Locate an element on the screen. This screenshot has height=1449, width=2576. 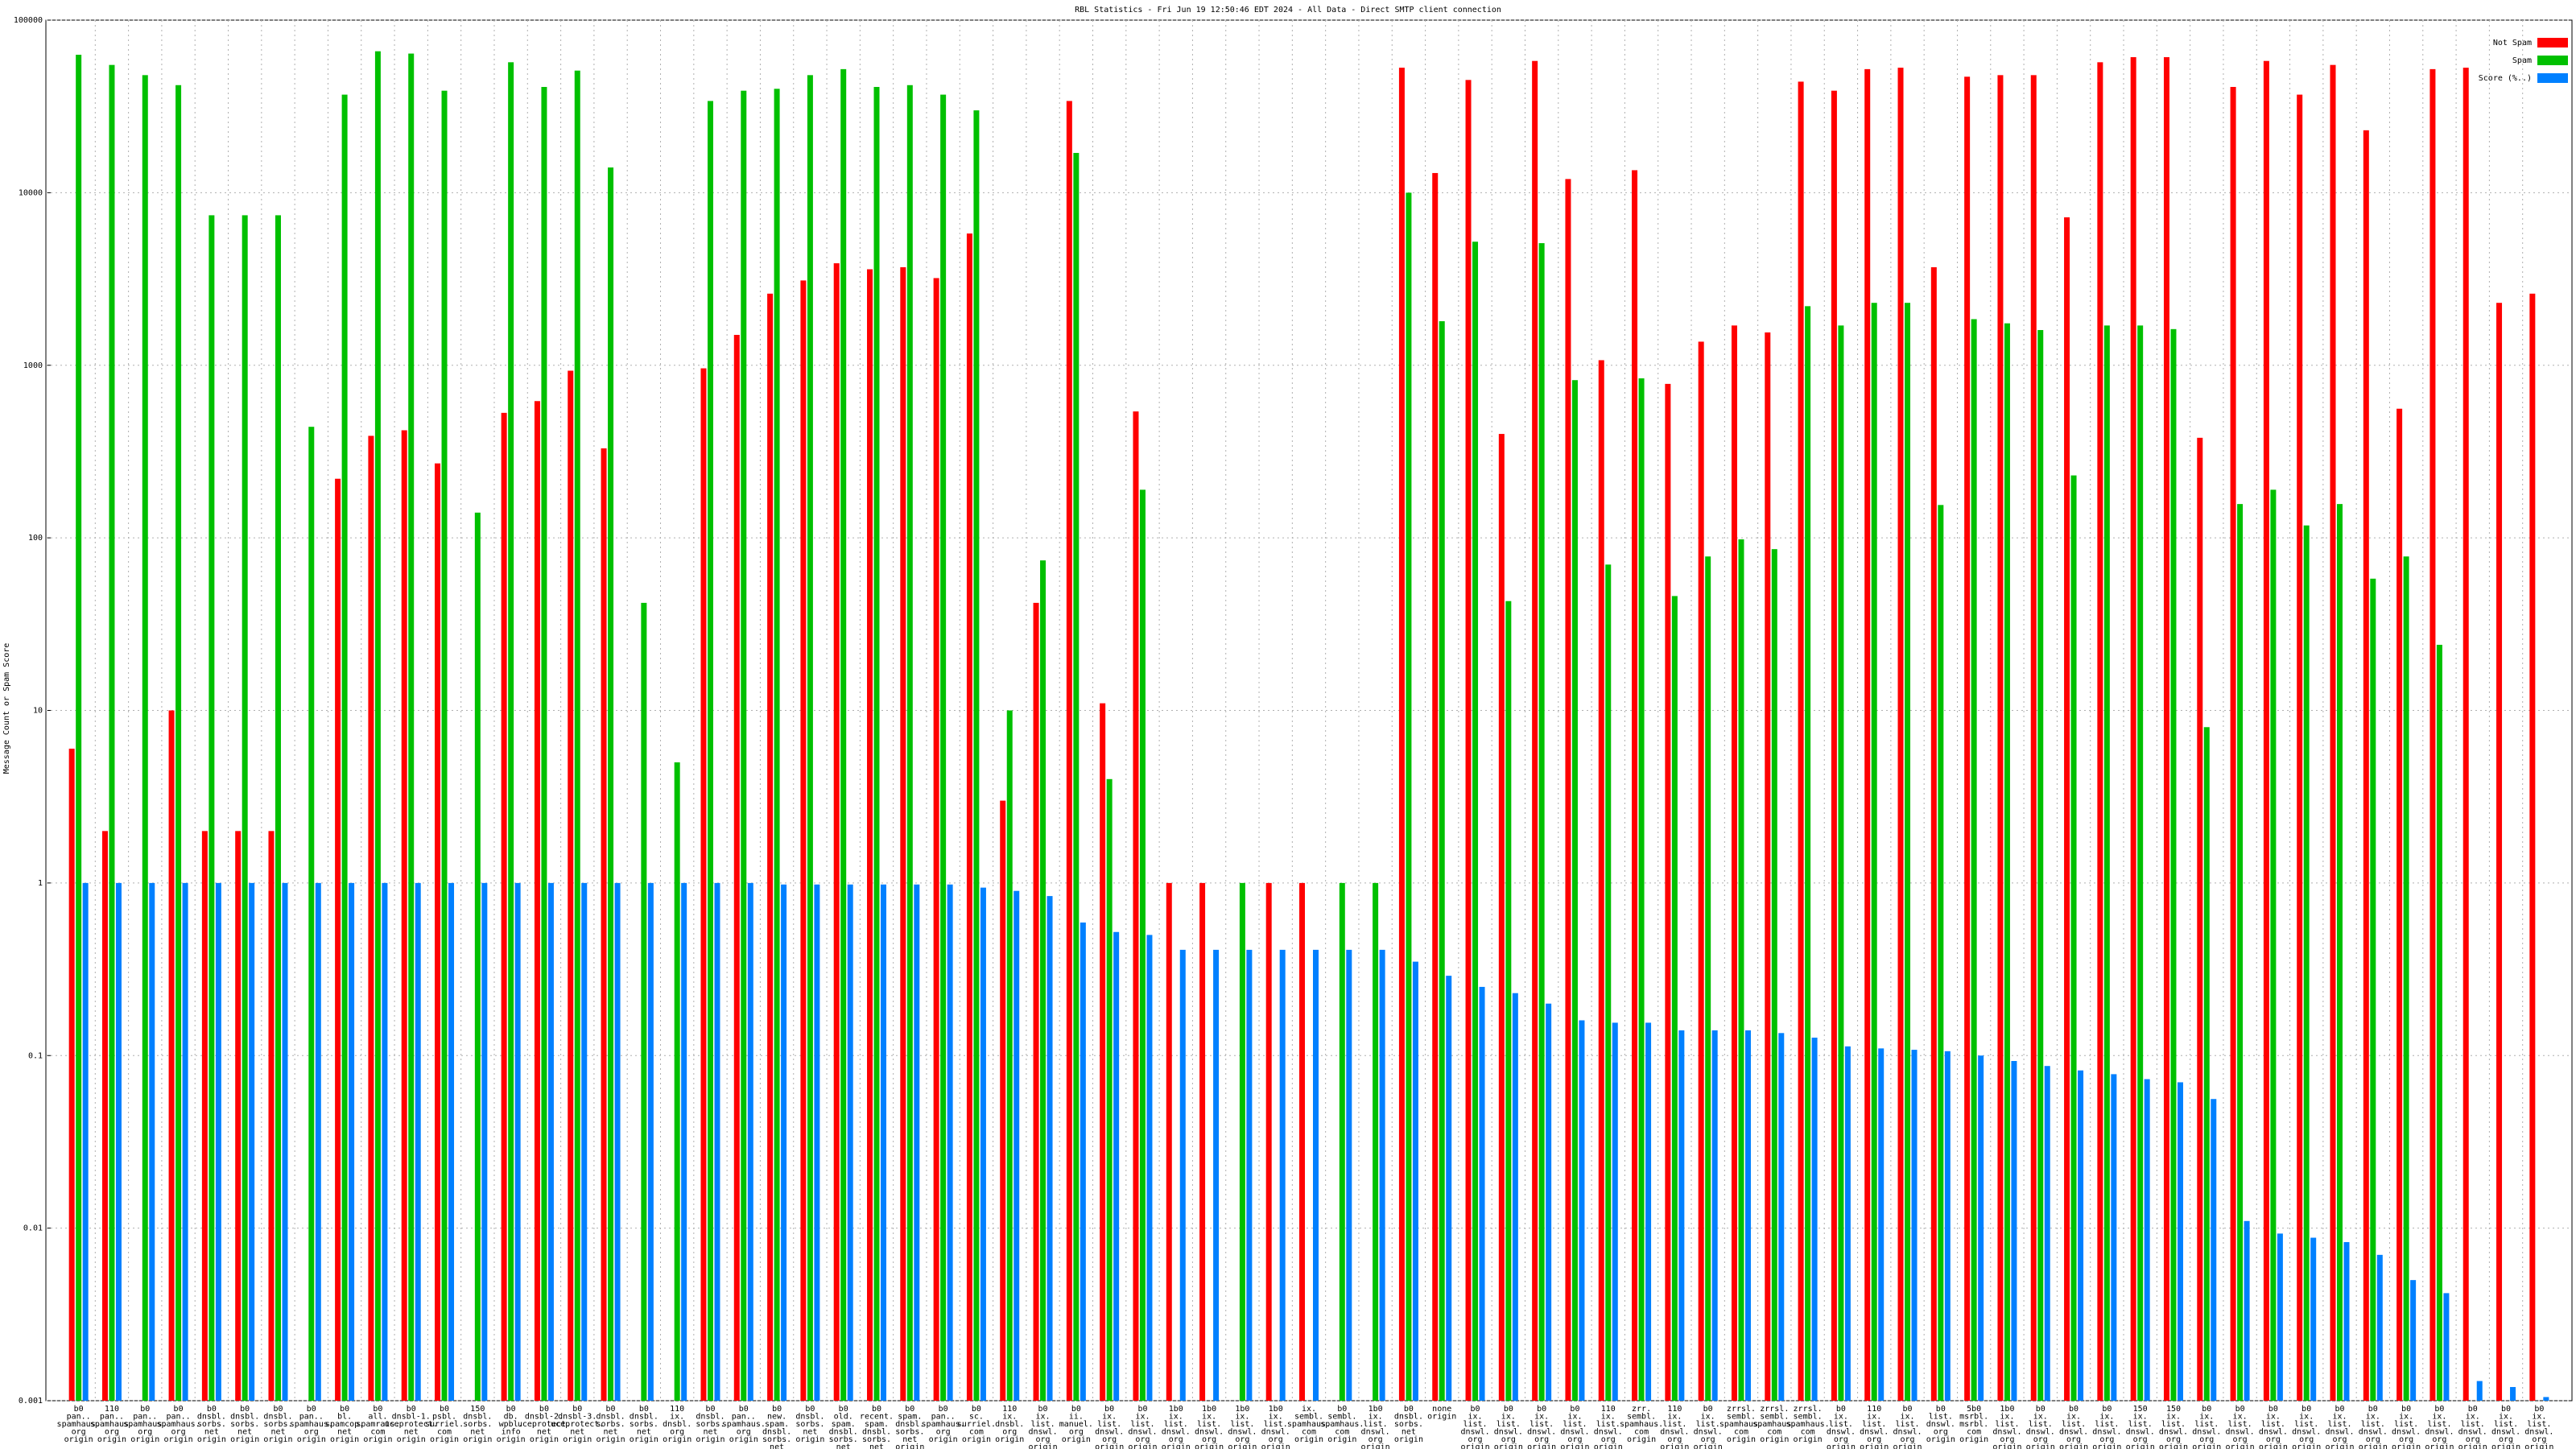
x-tick-label: b0 sc. surriel. com origin is located at coordinates (976, 1424).